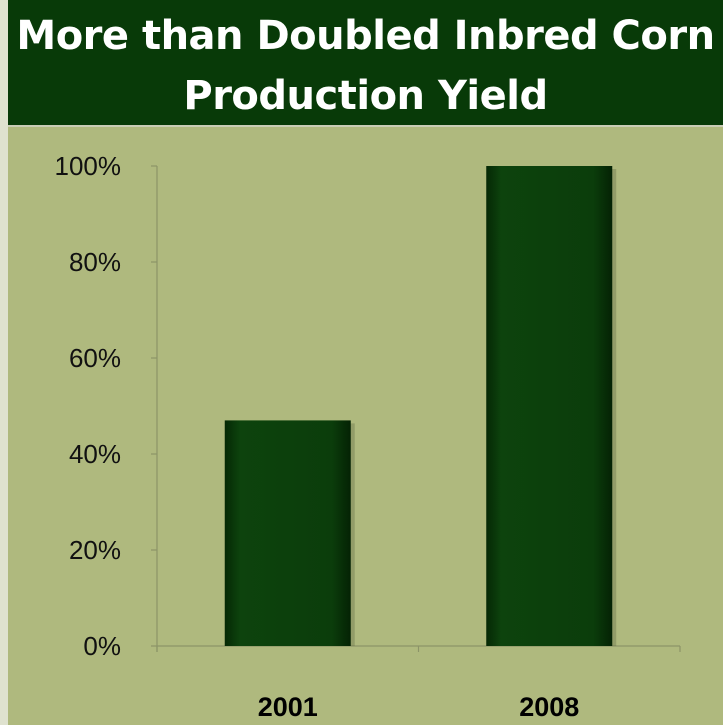 The width and height of the screenshot is (723, 725). Describe the element at coordinates (287, 533) in the screenshot. I see `bar-2001` at that location.